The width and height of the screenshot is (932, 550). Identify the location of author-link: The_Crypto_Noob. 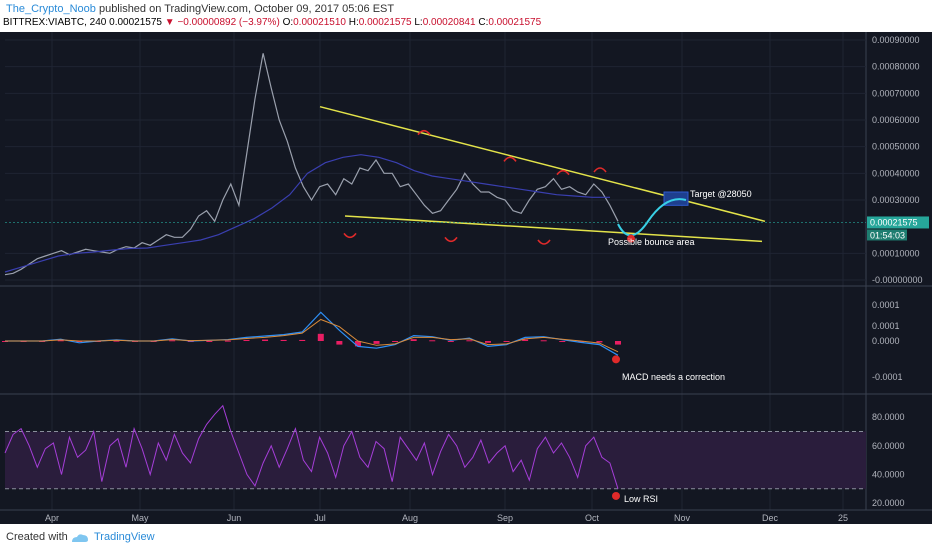
(51, 9).